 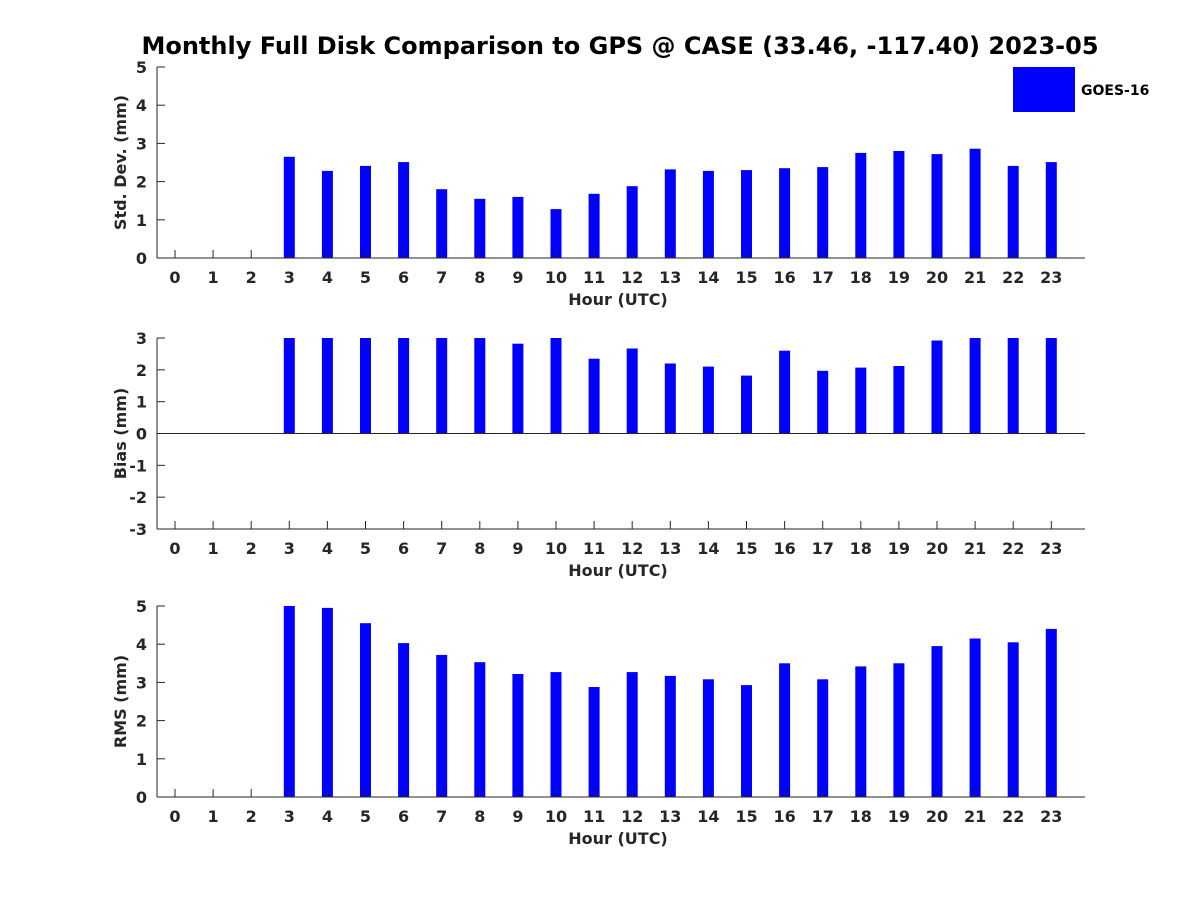 I want to click on panel-1-y-tick-label: 0, so click(x=141, y=258).